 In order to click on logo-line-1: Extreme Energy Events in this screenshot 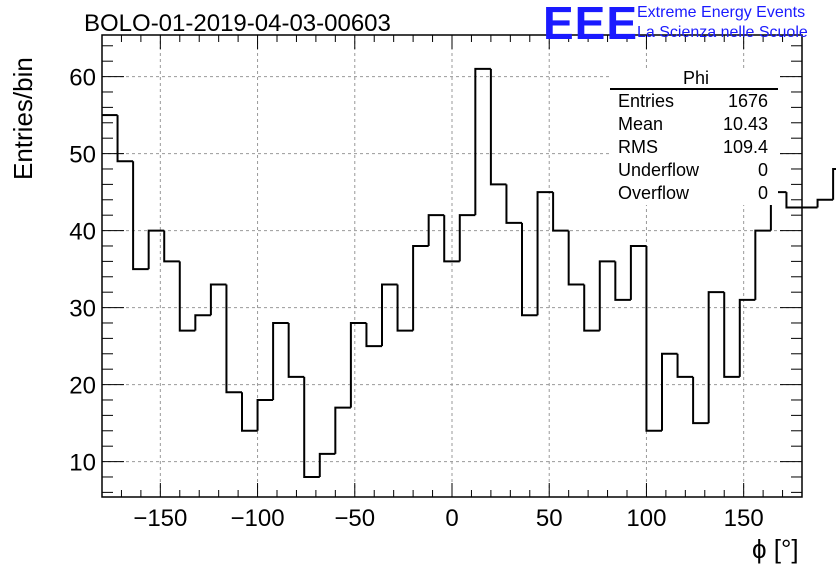, I will do `click(721, 12)`.